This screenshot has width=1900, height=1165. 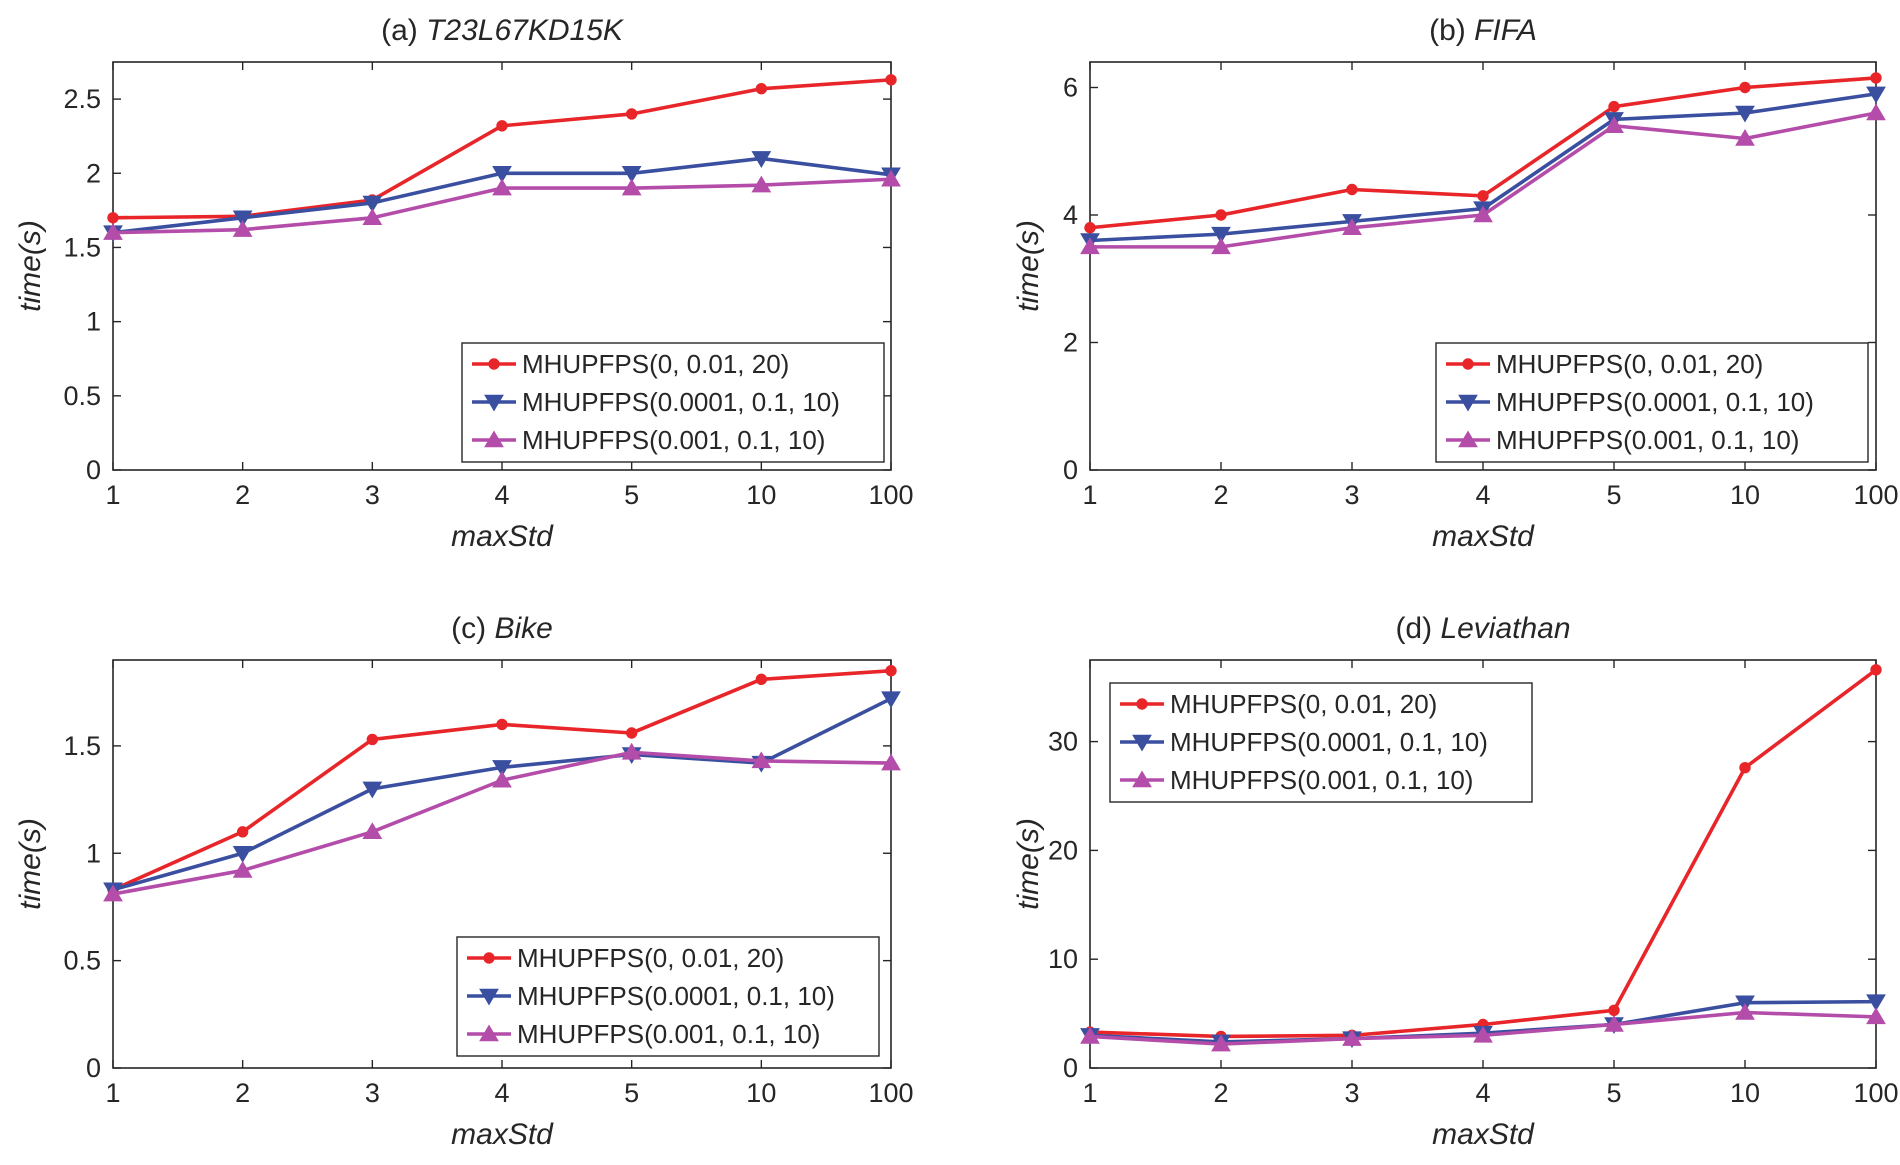 What do you see at coordinates (1070, 343) in the screenshot?
I see `y-tick-label: 2` at bounding box center [1070, 343].